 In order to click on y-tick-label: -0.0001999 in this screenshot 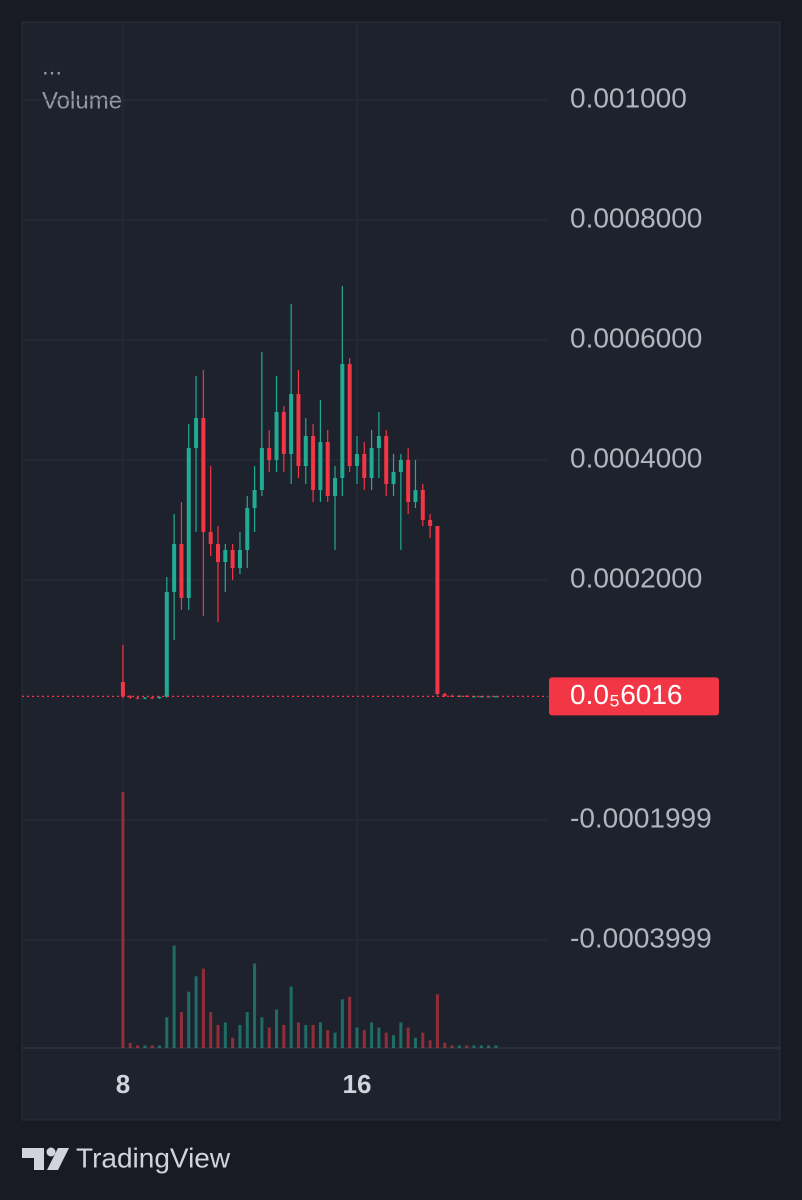, I will do `click(641, 817)`.